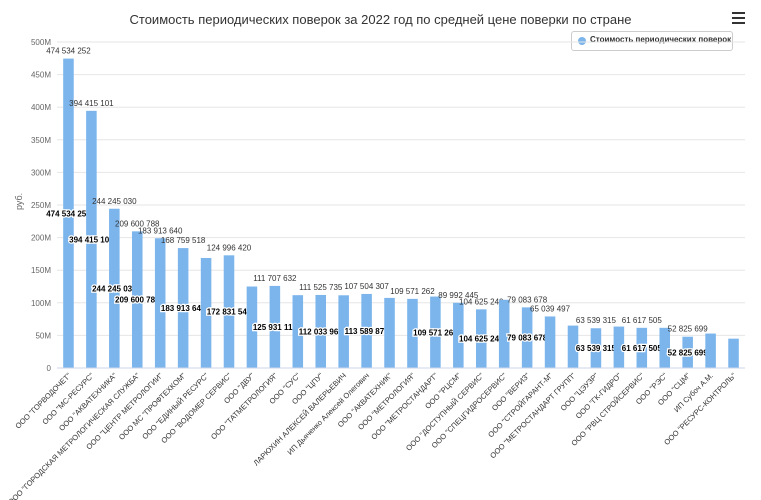 The image size is (761, 500). I want to click on data-label-inside: 113 589 877, so click(367, 331).